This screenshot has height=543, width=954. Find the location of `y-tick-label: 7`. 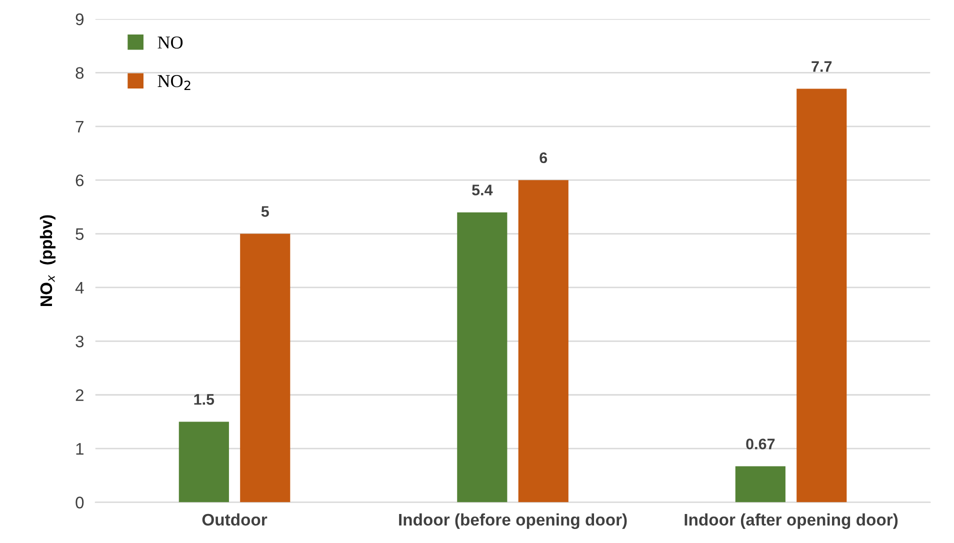

y-tick-label: 7 is located at coordinates (80, 126).